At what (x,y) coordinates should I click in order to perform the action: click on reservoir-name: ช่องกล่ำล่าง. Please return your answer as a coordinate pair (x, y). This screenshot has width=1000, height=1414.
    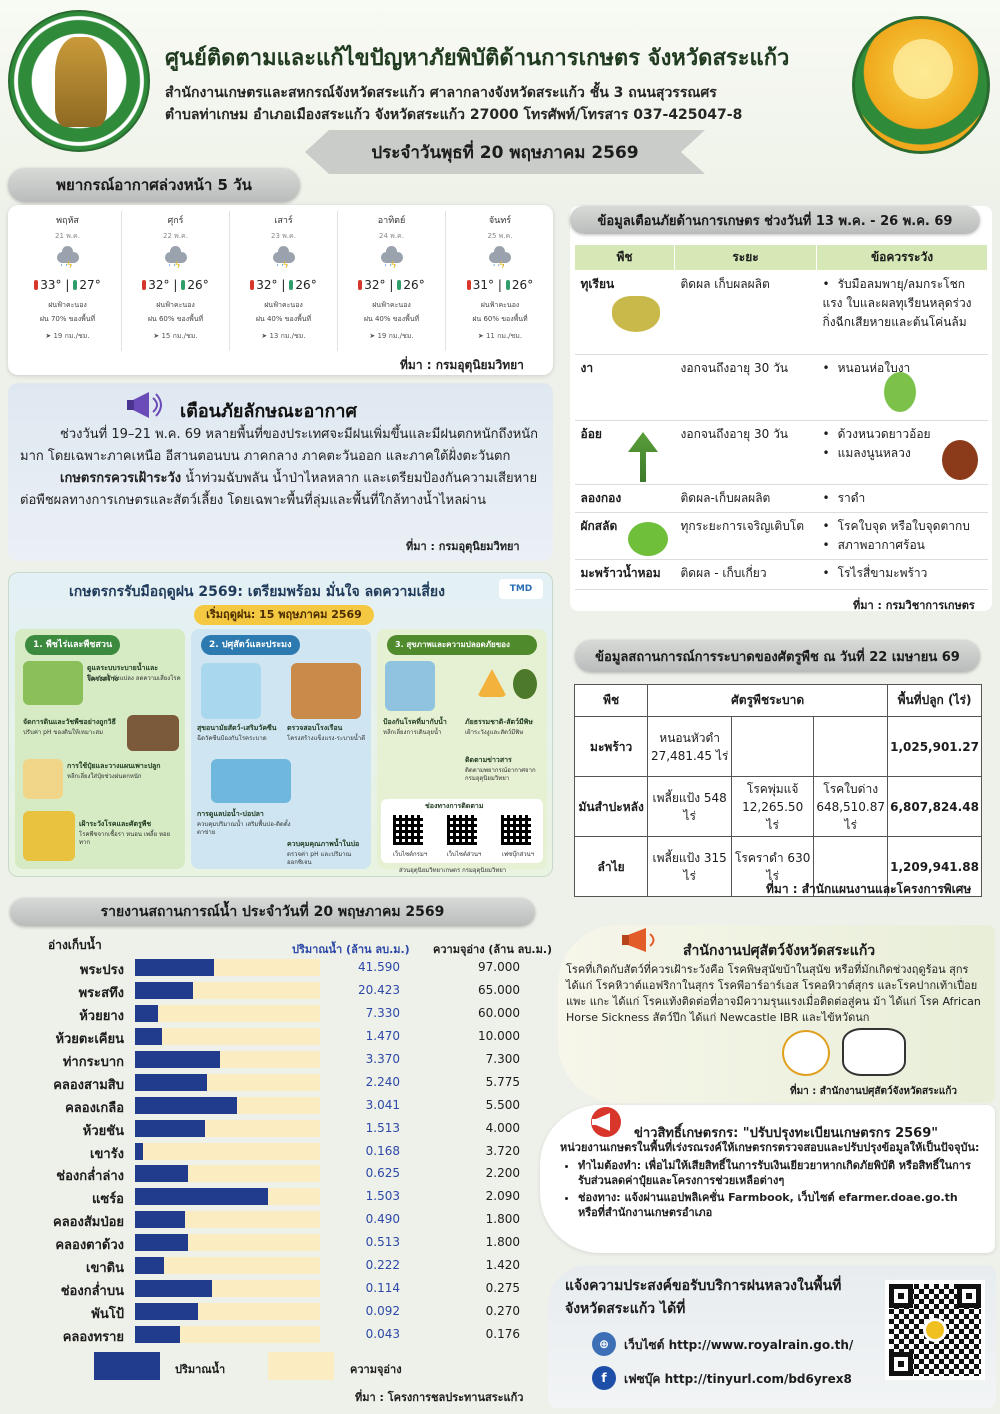
    Looking at the image, I should click on (90, 1177).